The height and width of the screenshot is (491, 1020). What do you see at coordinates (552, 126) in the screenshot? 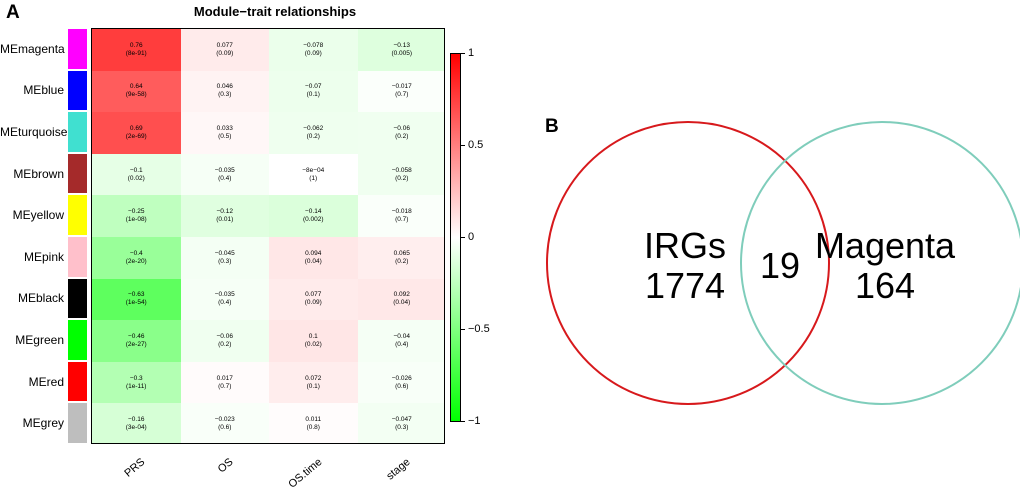
I see `panel-b-letter: B` at bounding box center [552, 126].